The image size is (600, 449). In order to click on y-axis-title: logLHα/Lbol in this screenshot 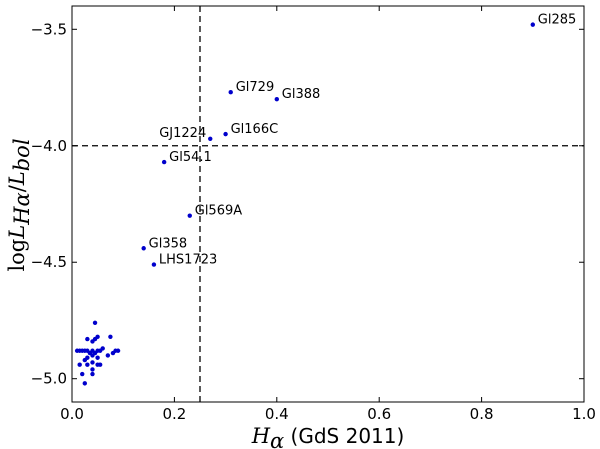, I will do `click(19, 204)`.